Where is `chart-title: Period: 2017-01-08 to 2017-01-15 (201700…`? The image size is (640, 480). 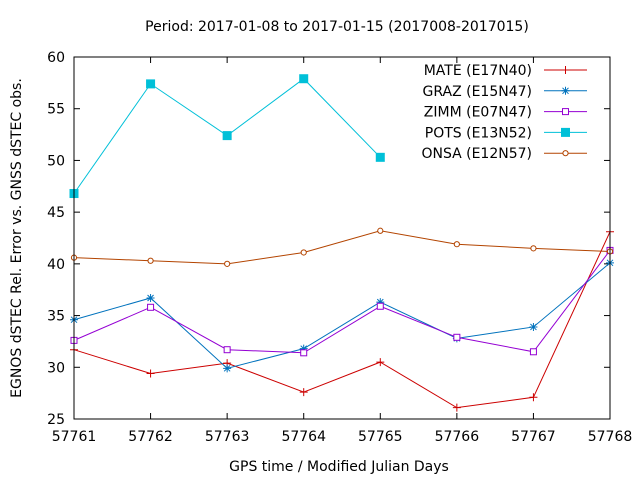 chart-title: Period: 2017-01-08 to 2017-01-15 (201700… is located at coordinates (337, 27).